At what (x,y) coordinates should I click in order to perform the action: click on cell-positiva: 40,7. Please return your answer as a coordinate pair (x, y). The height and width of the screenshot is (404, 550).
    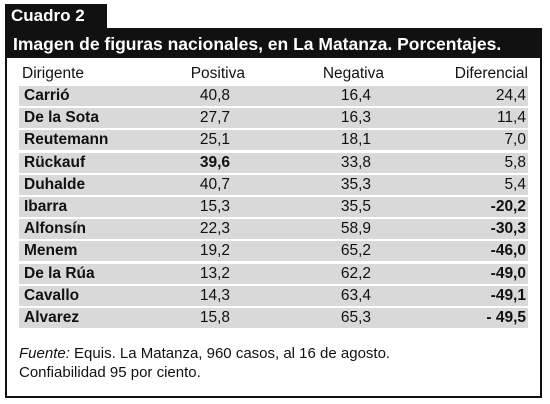
    Looking at the image, I should click on (214, 184).